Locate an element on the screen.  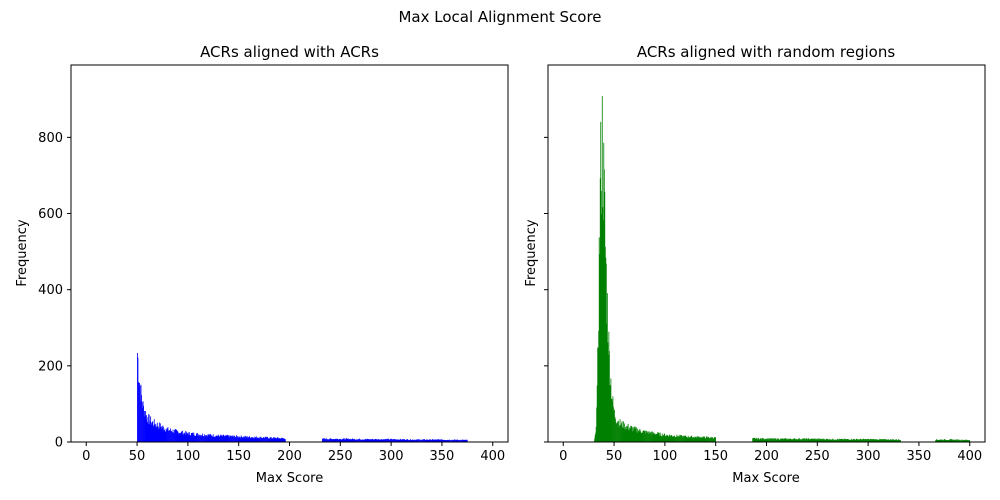
figure-title: Max Local Alignment Score is located at coordinates (499, 17).